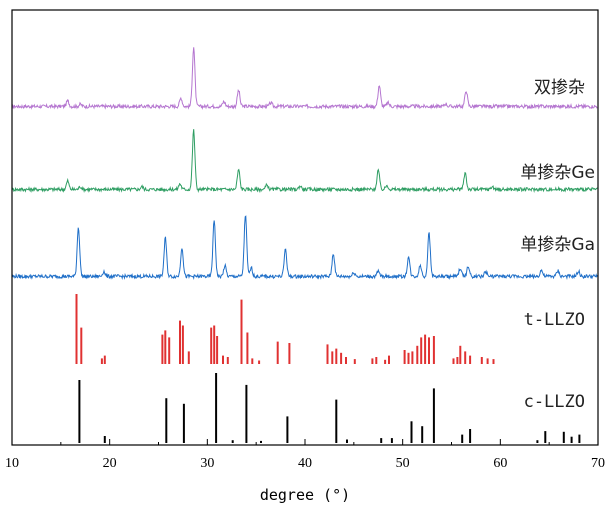 The width and height of the screenshot is (613, 511). I want to click on x-tick-label: 20, so click(110, 463).